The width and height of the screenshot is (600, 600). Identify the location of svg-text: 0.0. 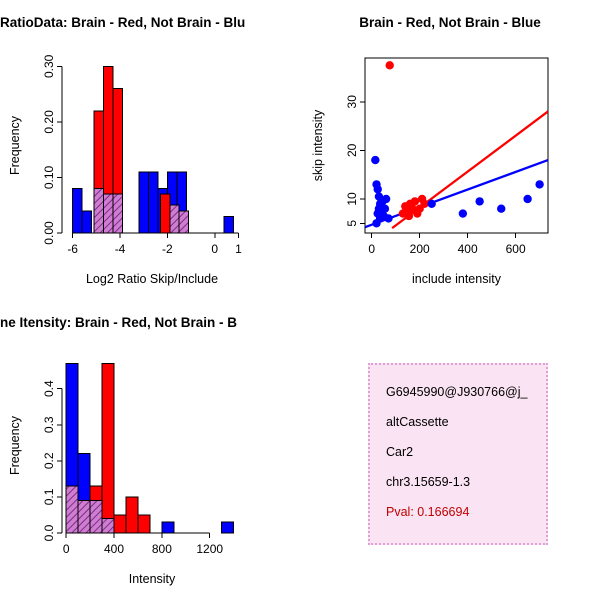
(49, 532).